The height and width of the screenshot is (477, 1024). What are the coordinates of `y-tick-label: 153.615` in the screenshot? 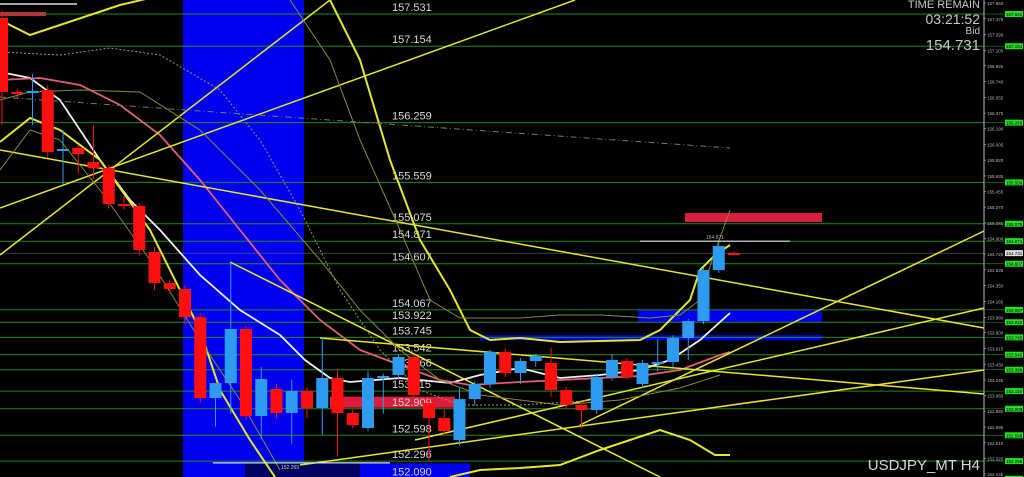 It's located at (995, 348).